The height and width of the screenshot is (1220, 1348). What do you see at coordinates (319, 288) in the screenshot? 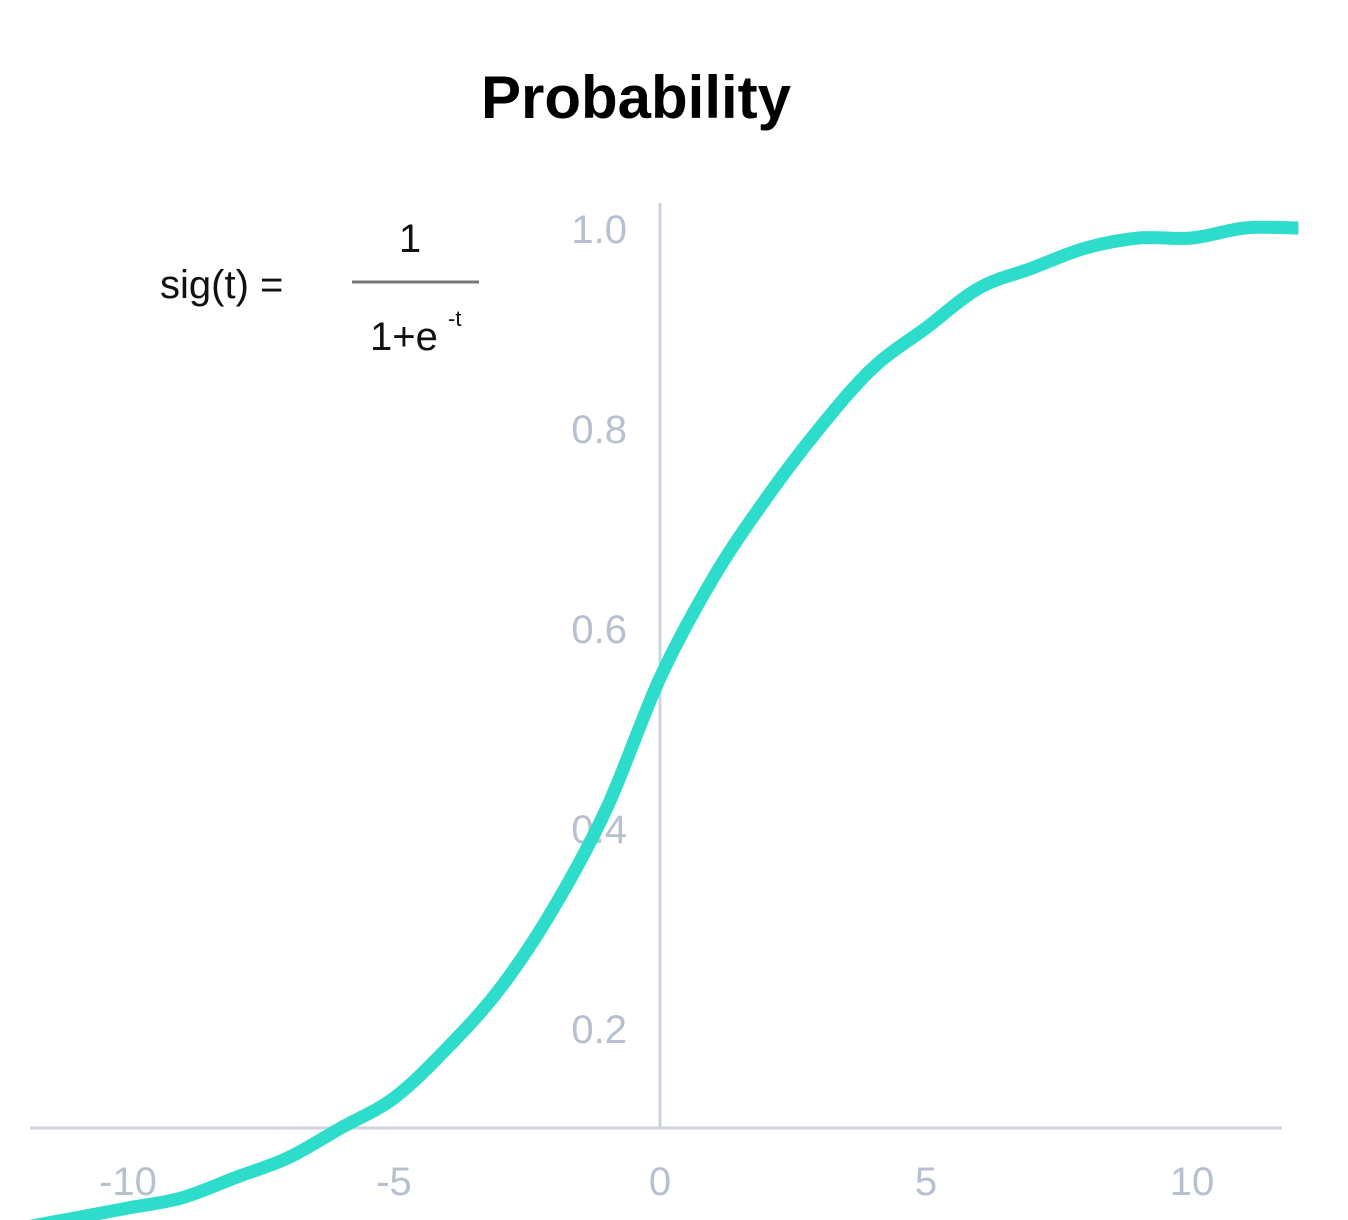
I see `sigmoid-formula: sig(t) = 1 1+e -t` at bounding box center [319, 288].